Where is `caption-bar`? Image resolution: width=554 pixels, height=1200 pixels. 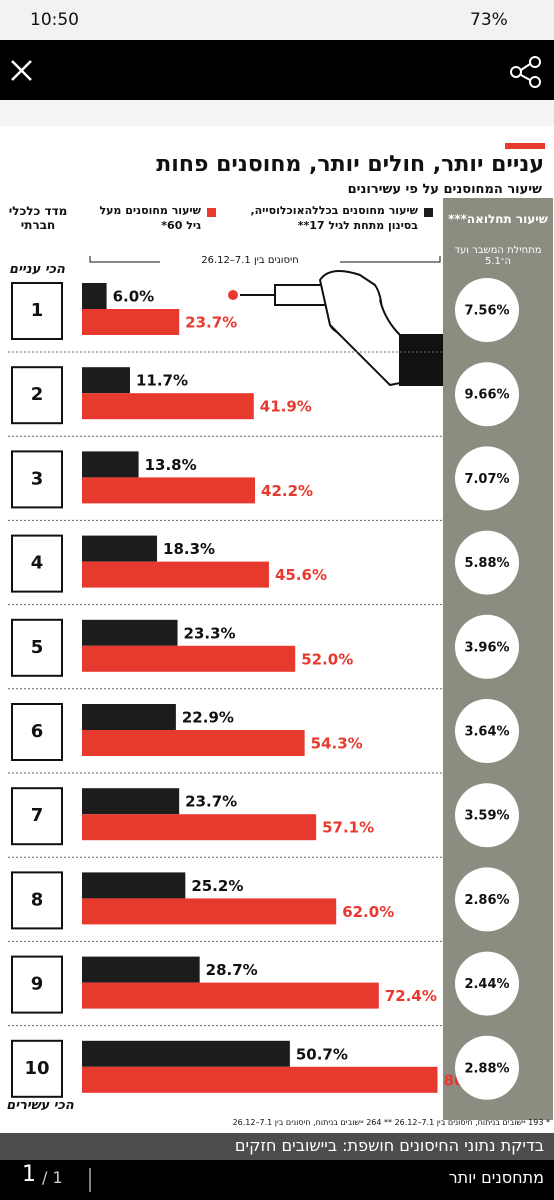
caption-bar is located at coordinates (277, 1146).